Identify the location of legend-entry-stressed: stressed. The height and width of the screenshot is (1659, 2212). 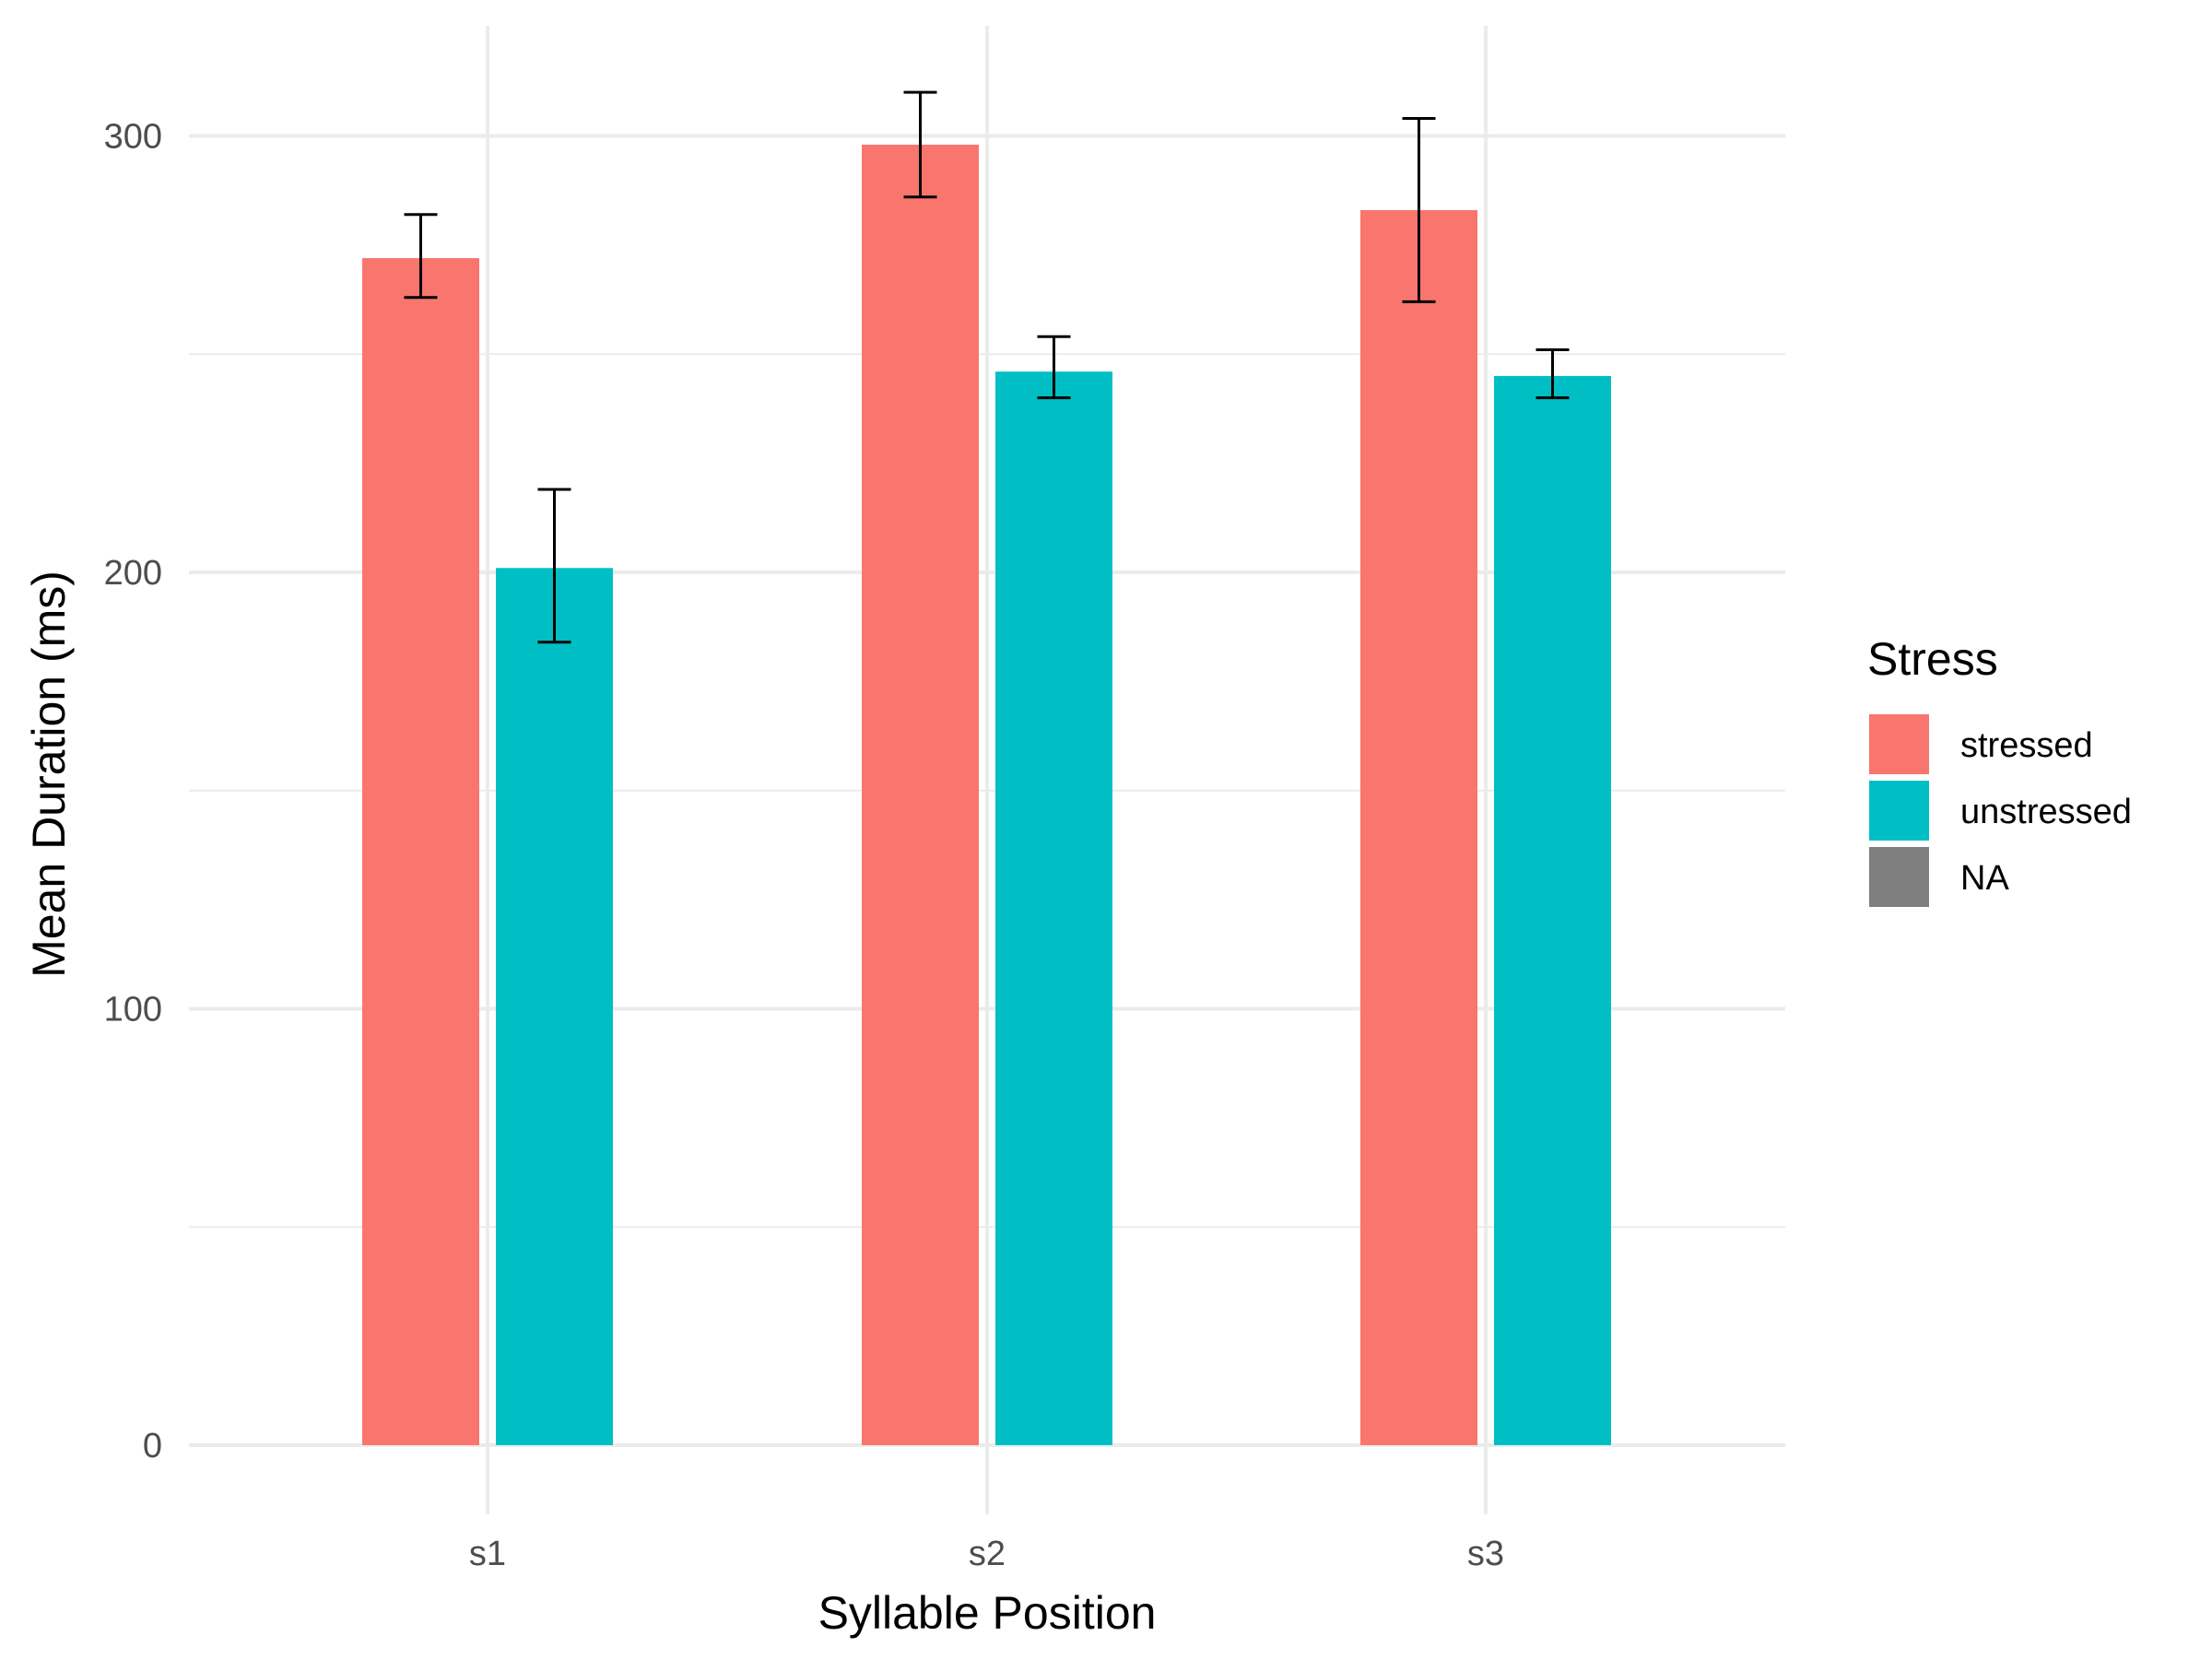
(1981, 744).